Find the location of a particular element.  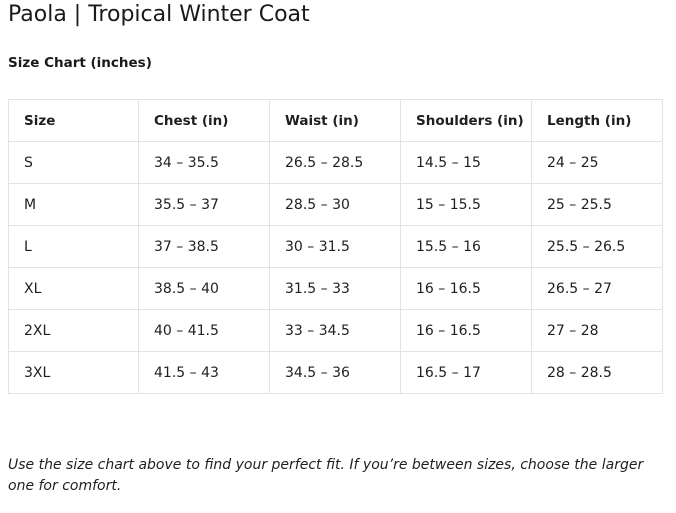

cell-size: 2XL is located at coordinates (73, 330).